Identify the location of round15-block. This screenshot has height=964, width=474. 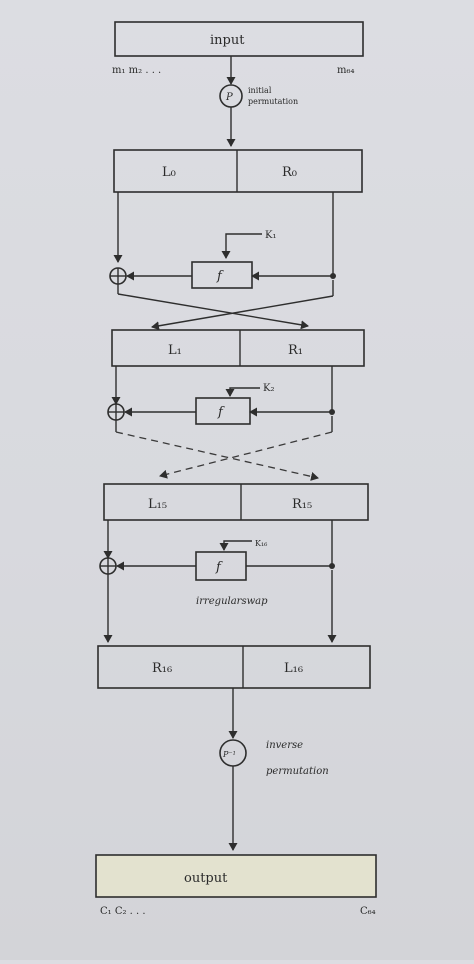
(236, 502).